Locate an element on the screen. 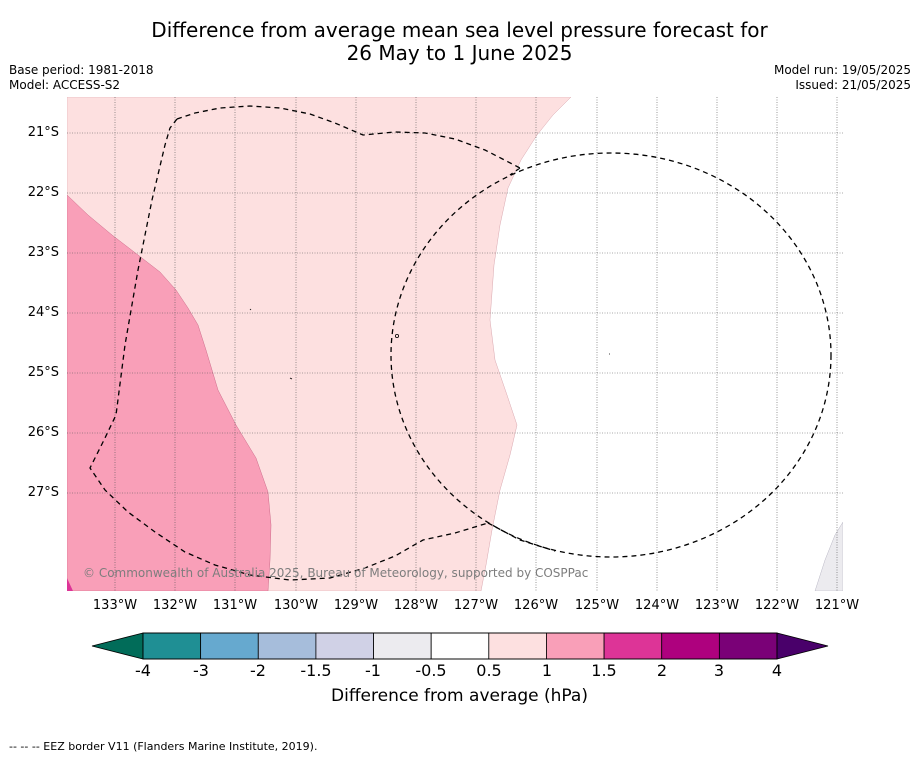 The width and height of the screenshot is (919, 758). lat-label: 23°S is located at coordinates (43, 252).